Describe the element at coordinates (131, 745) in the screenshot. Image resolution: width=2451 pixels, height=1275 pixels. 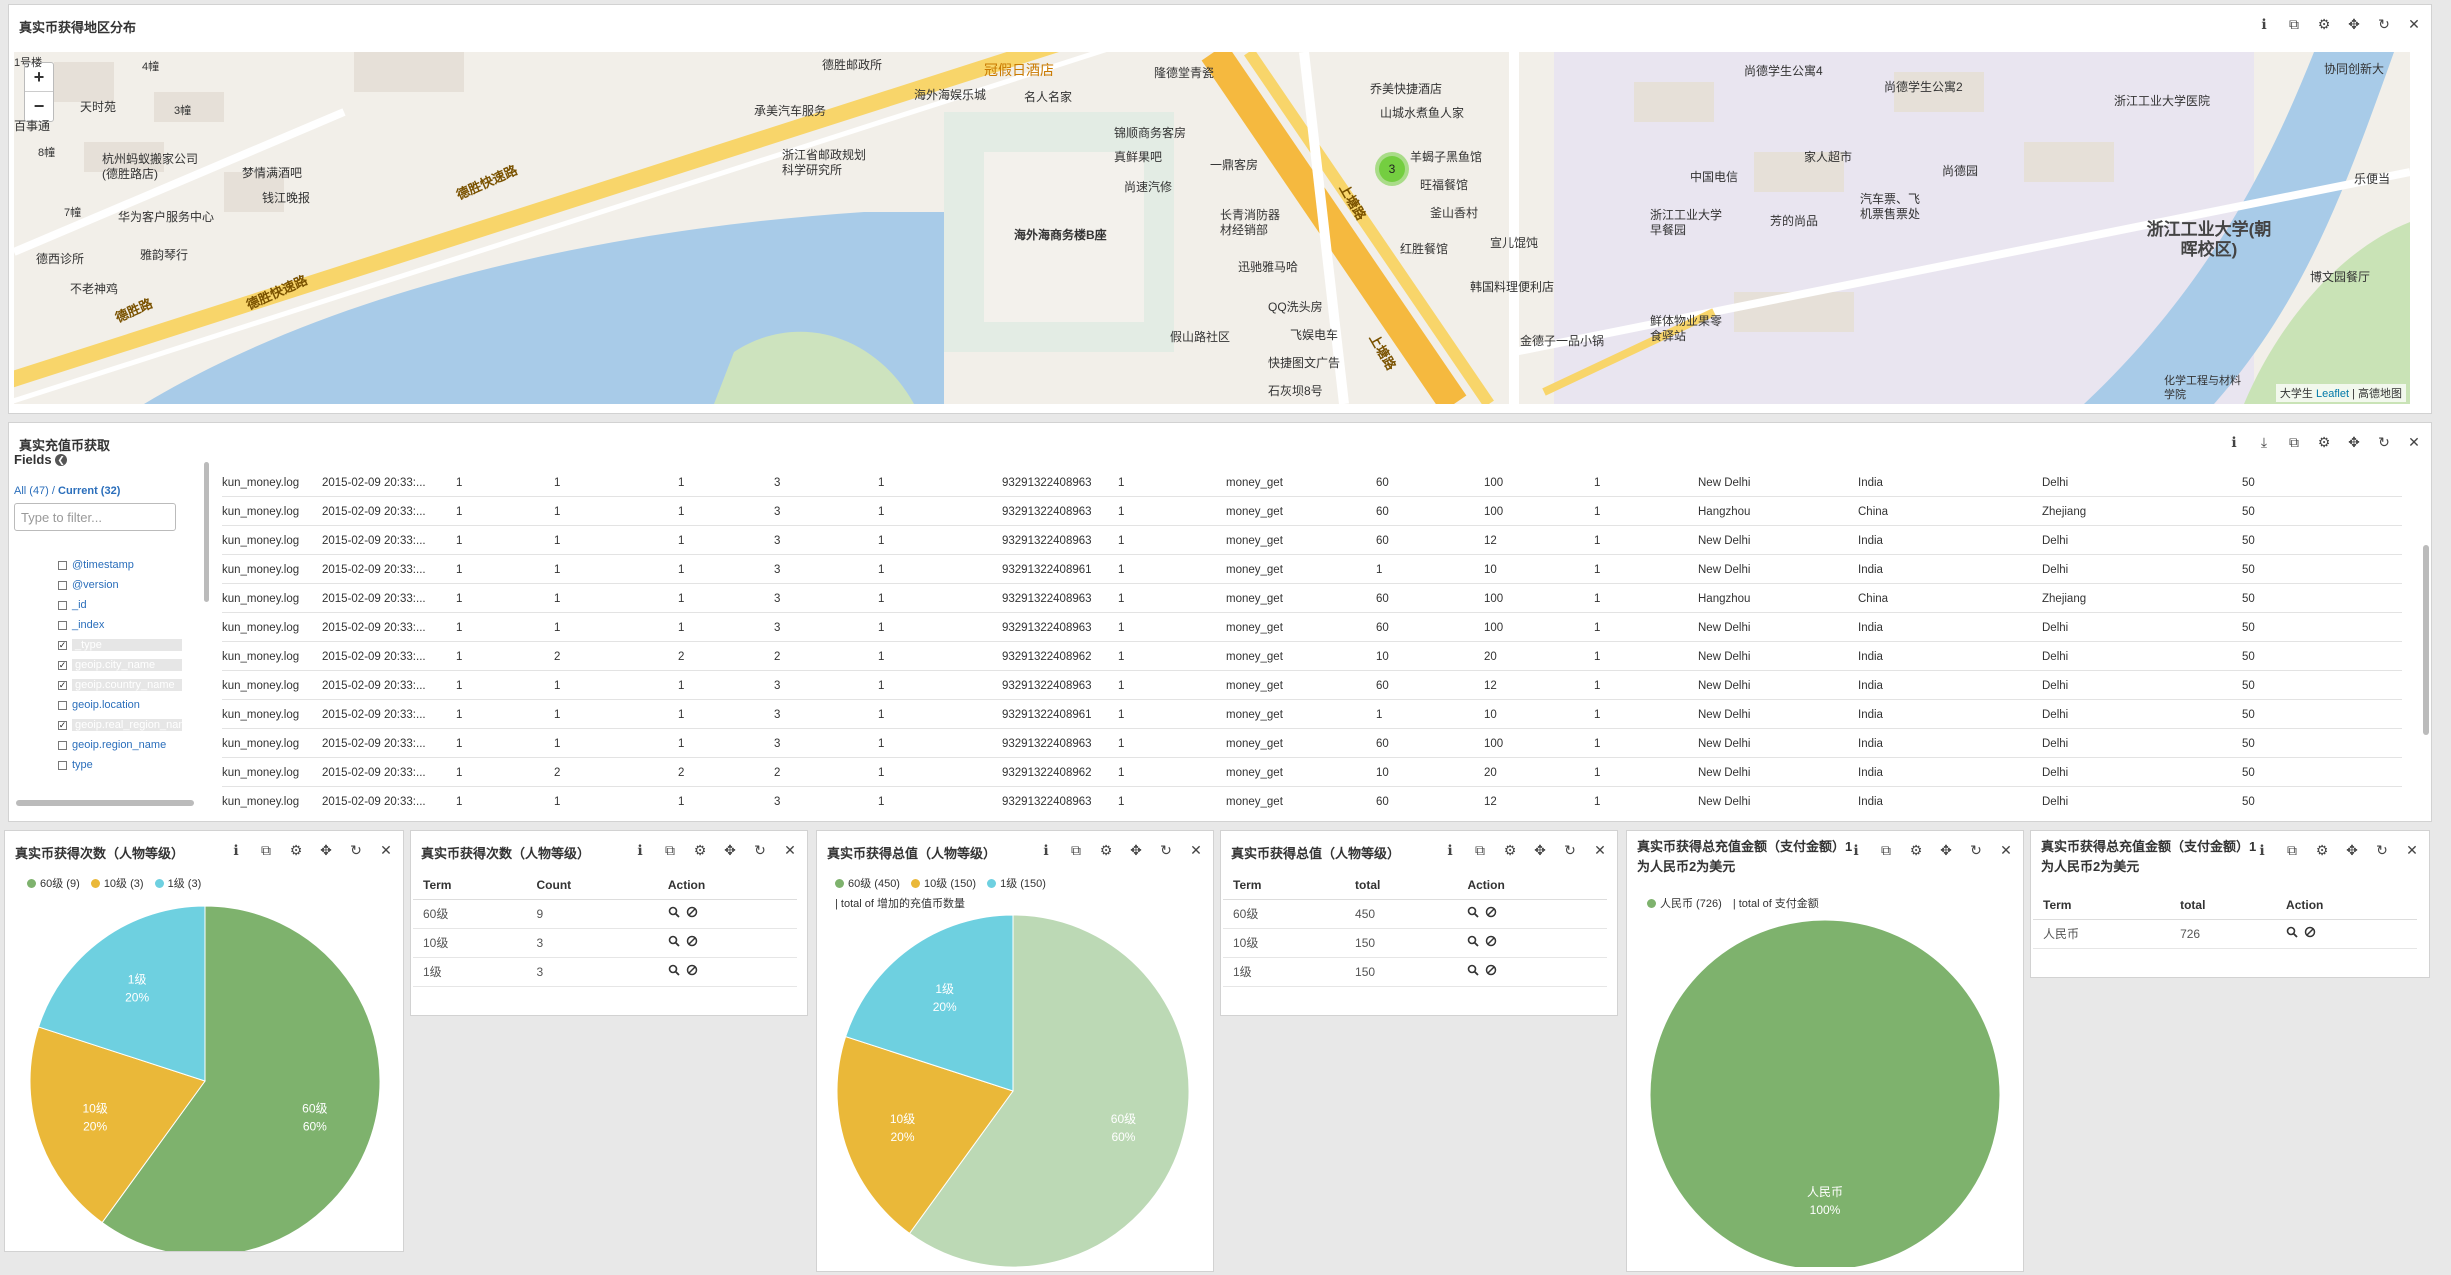
I see `field-item: geoip.region_name` at that location.